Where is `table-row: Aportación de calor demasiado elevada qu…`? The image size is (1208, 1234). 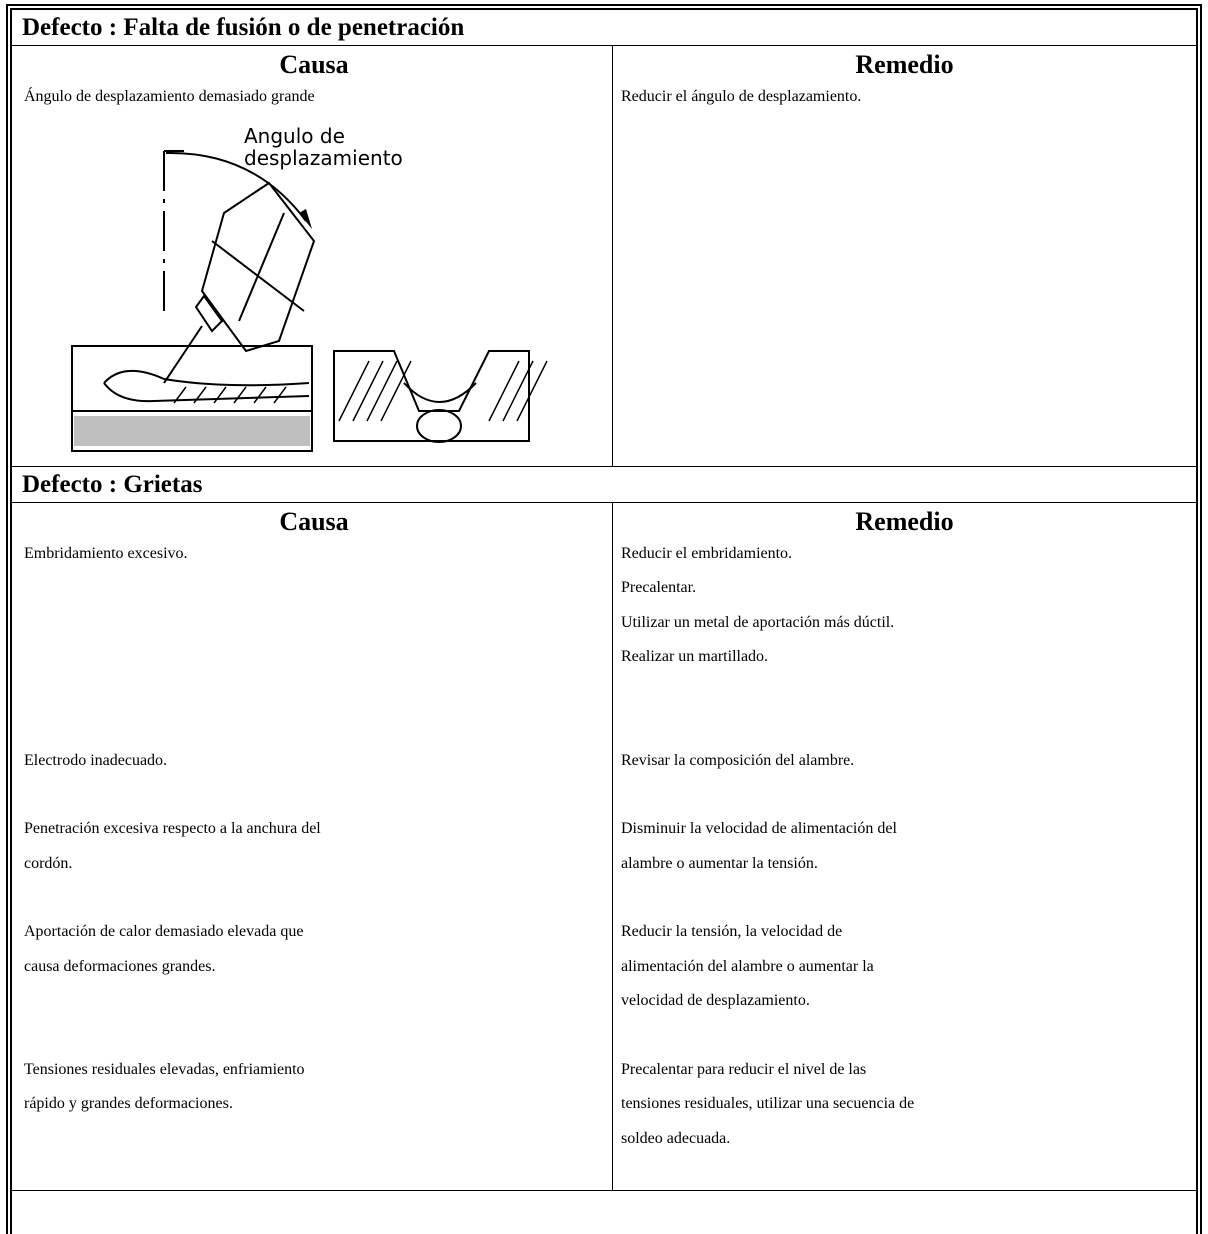 table-row: Aportación de calor demasiado elevada qu… is located at coordinates (604, 984).